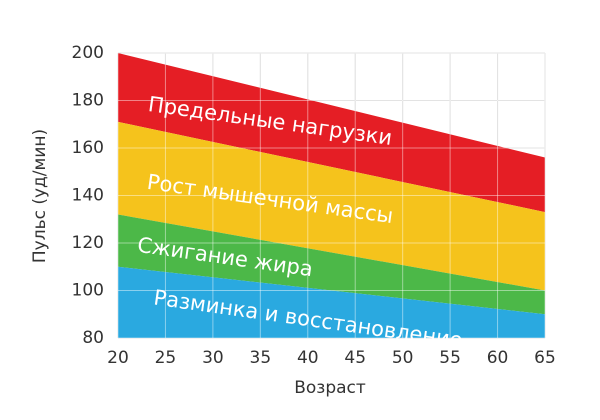 This screenshot has width=600, height=420. I want to click on y-tick-label: 80, so click(93, 338).